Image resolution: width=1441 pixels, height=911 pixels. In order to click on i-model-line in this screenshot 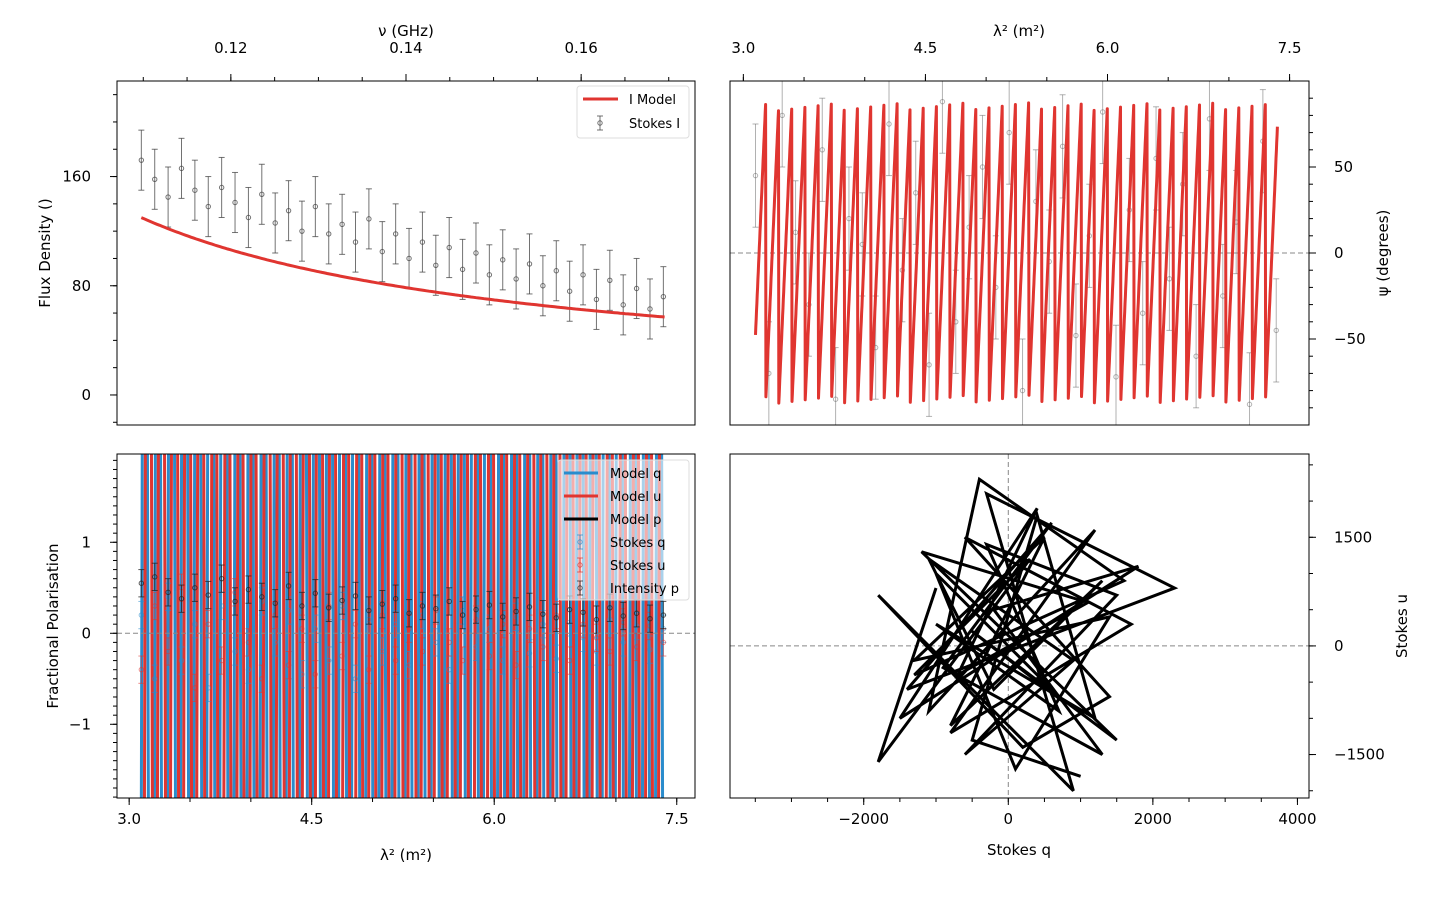, I will do `click(402, 267)`.